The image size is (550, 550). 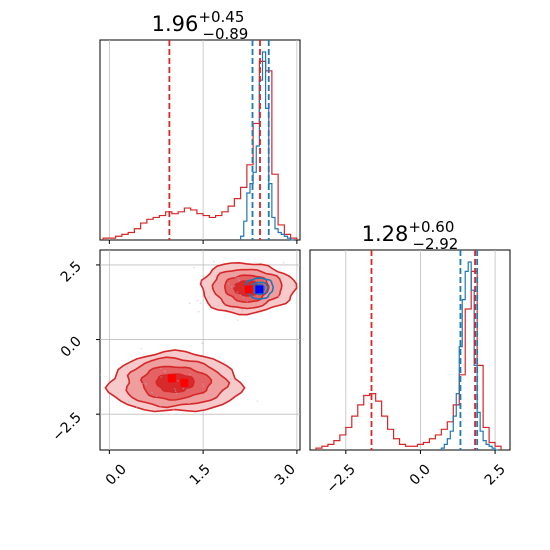 I want to click on title-bottom-right: 1.28+0.60 −2.92, so click(x=410, y=235).